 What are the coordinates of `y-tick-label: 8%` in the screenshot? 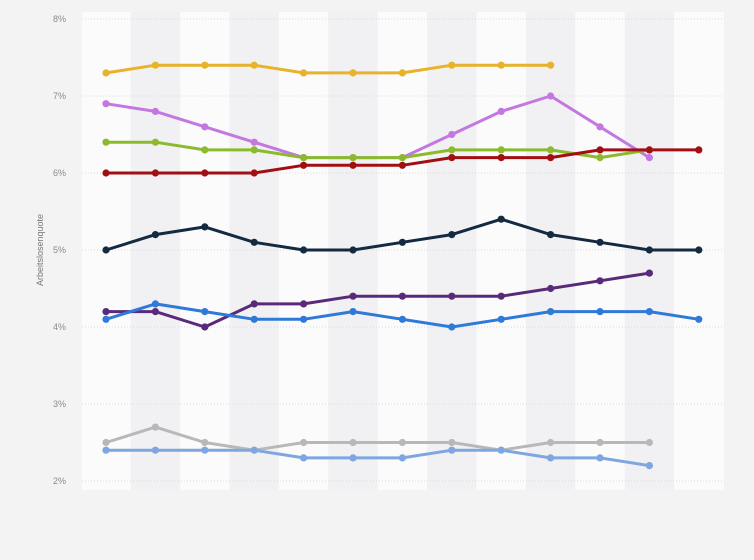 It's located at (59, 19).